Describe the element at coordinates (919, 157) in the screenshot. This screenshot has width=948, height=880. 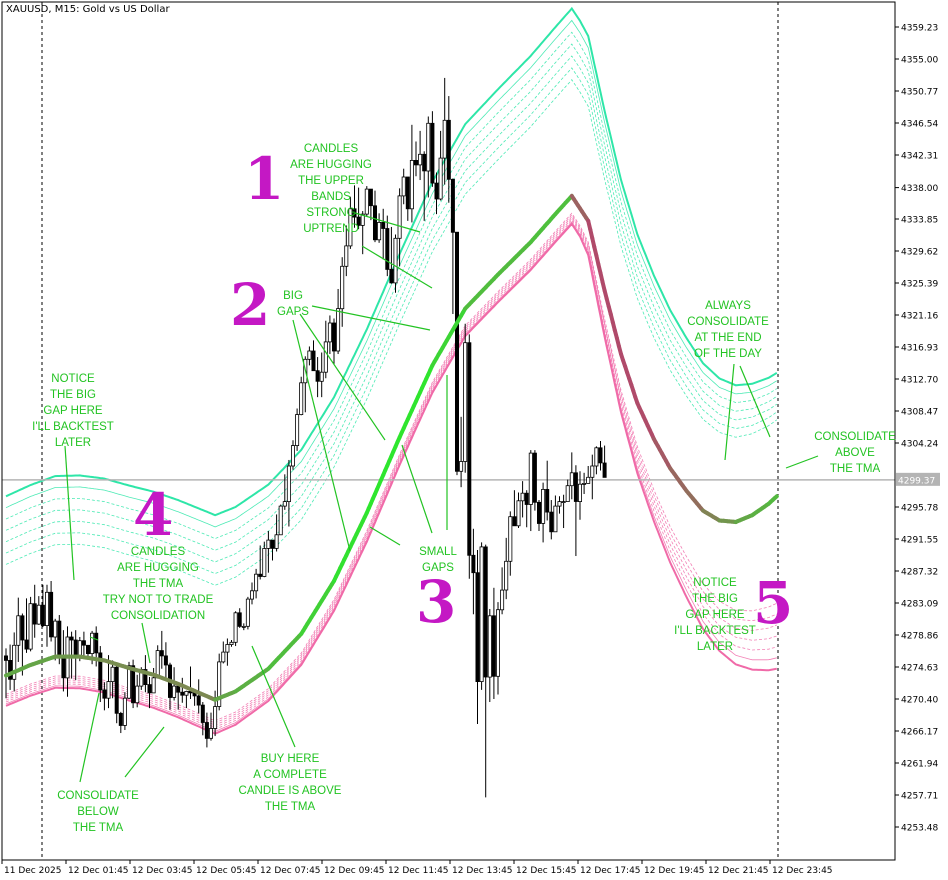
I see `y-tick-label: 4342.31` at that location.